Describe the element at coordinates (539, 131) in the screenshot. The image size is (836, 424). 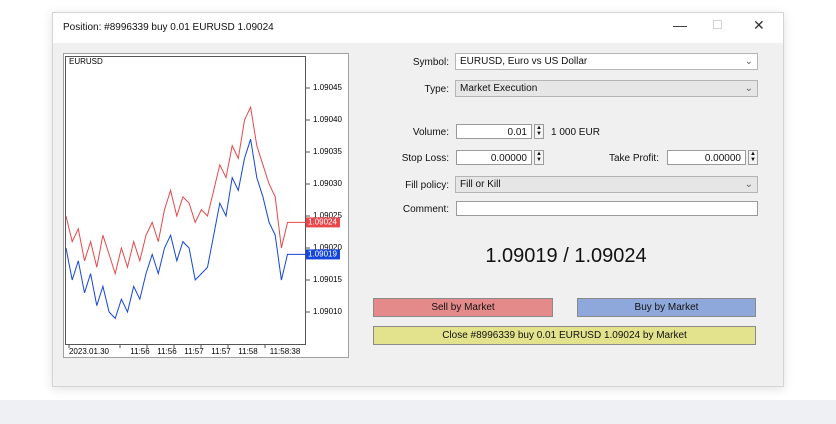
I see `volume-spinner: ▲ ▼` at that location.